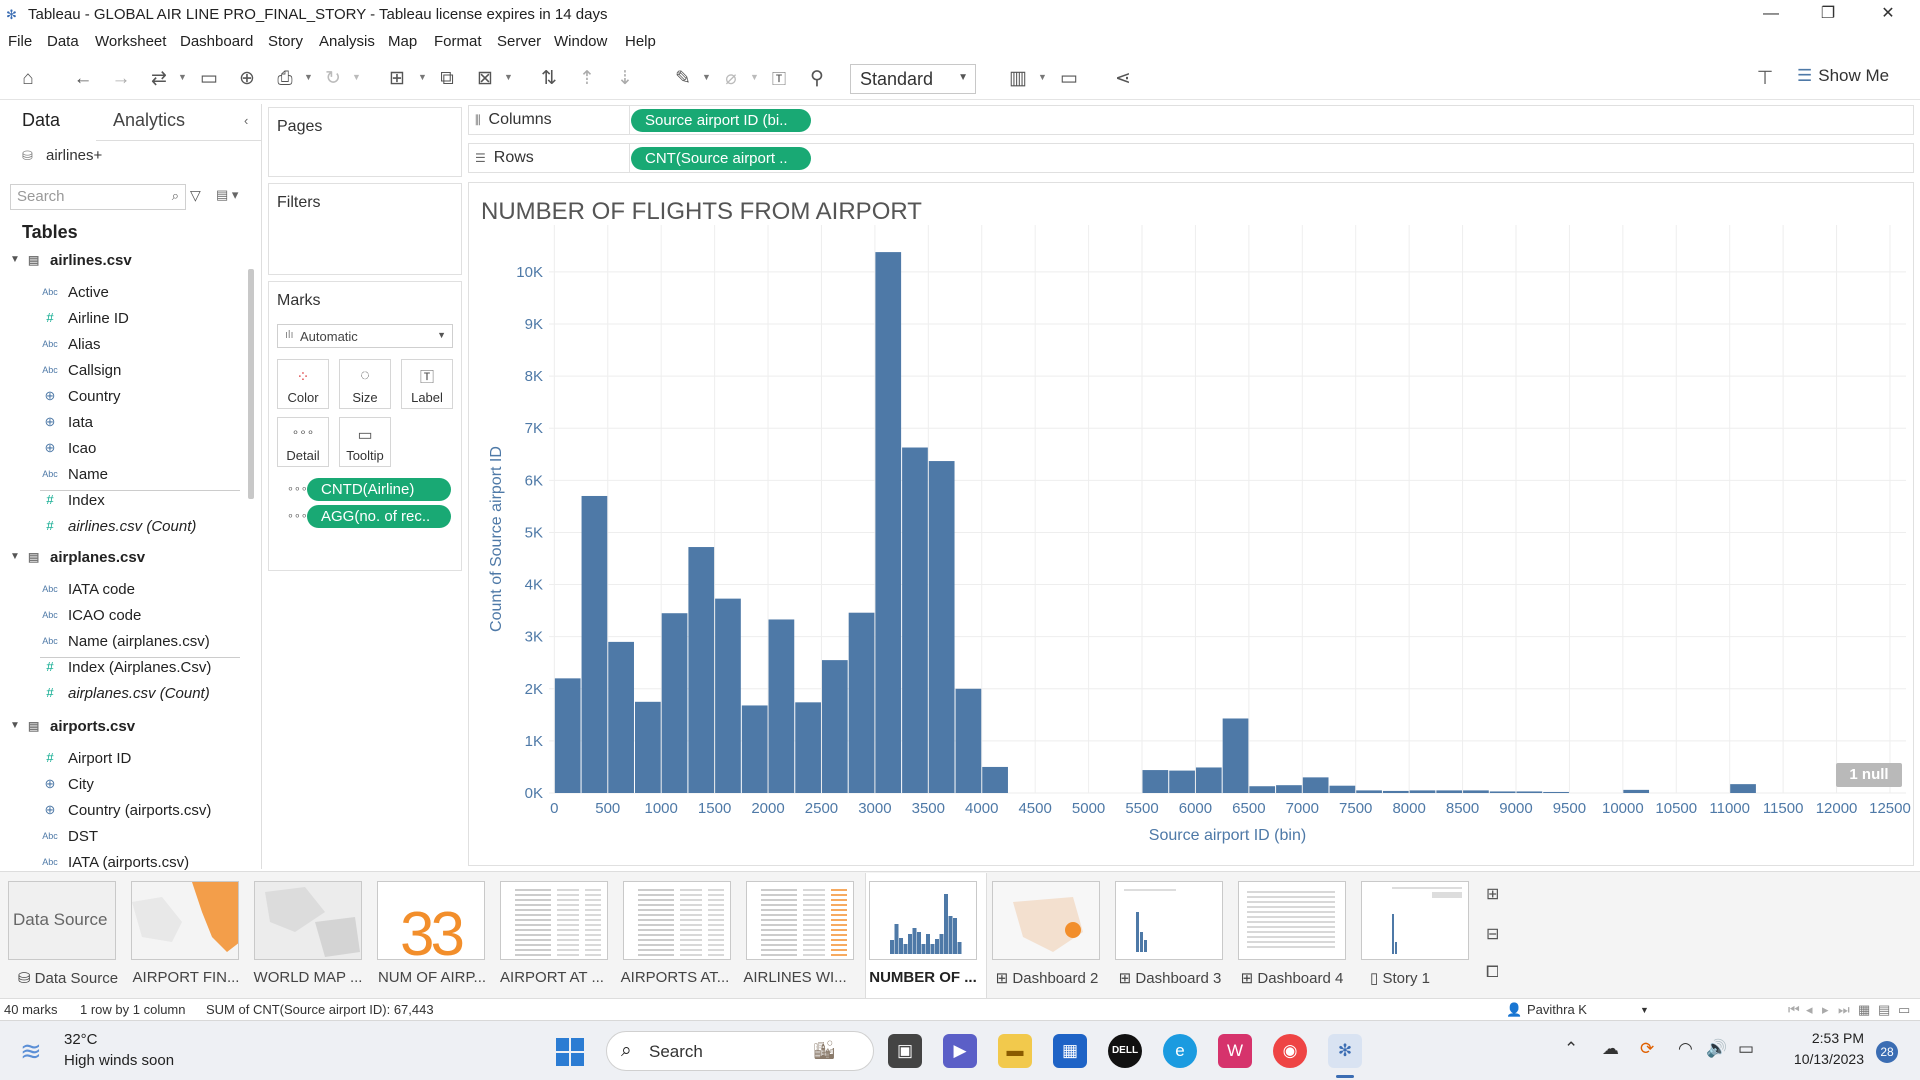 Image resolution: width=1920 pixels, height=1080 pixels. What do you see at coordinates (20, 41) in the screenshot?
I see `menu-file: File` at bounding box center [20, 41].